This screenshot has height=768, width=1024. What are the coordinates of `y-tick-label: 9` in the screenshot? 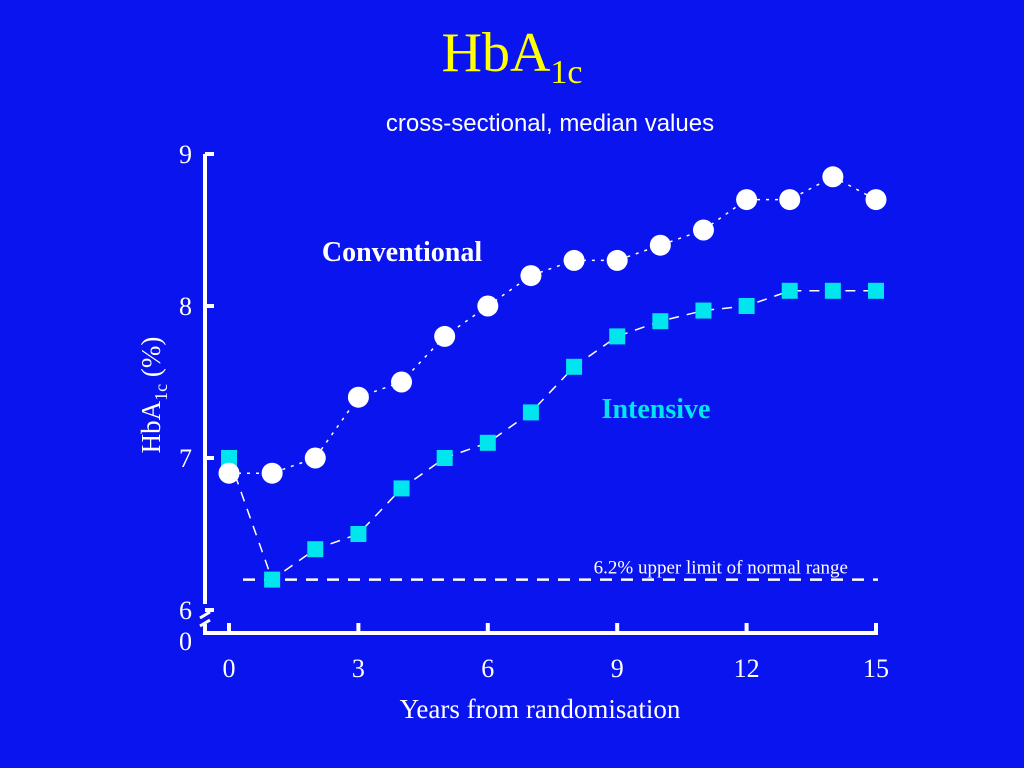 It's located at (185, 154).